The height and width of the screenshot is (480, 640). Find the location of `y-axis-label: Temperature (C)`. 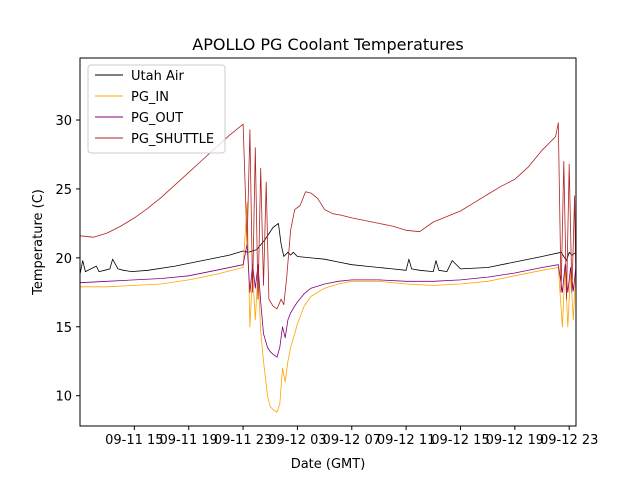

y-axis-label: Temperature (C) is located at coordinates (38, 242).